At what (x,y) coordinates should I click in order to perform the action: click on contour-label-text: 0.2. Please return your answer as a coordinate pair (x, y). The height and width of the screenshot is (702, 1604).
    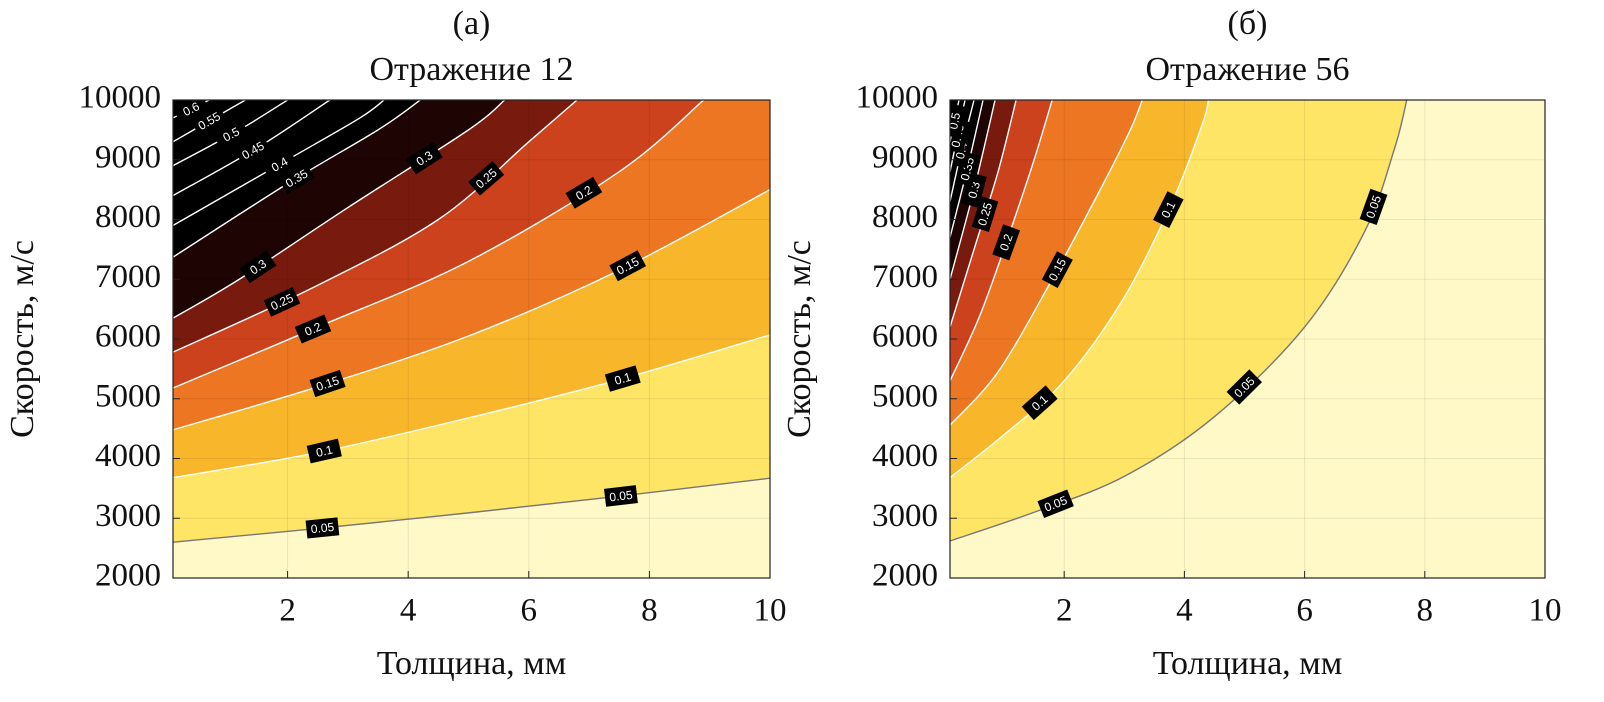
    Looking at the image, I should click on (313, 329).